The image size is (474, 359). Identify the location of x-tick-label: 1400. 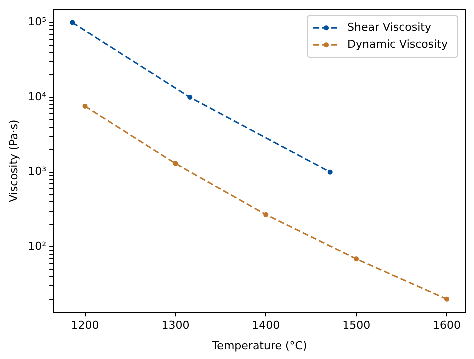
(266, 325).